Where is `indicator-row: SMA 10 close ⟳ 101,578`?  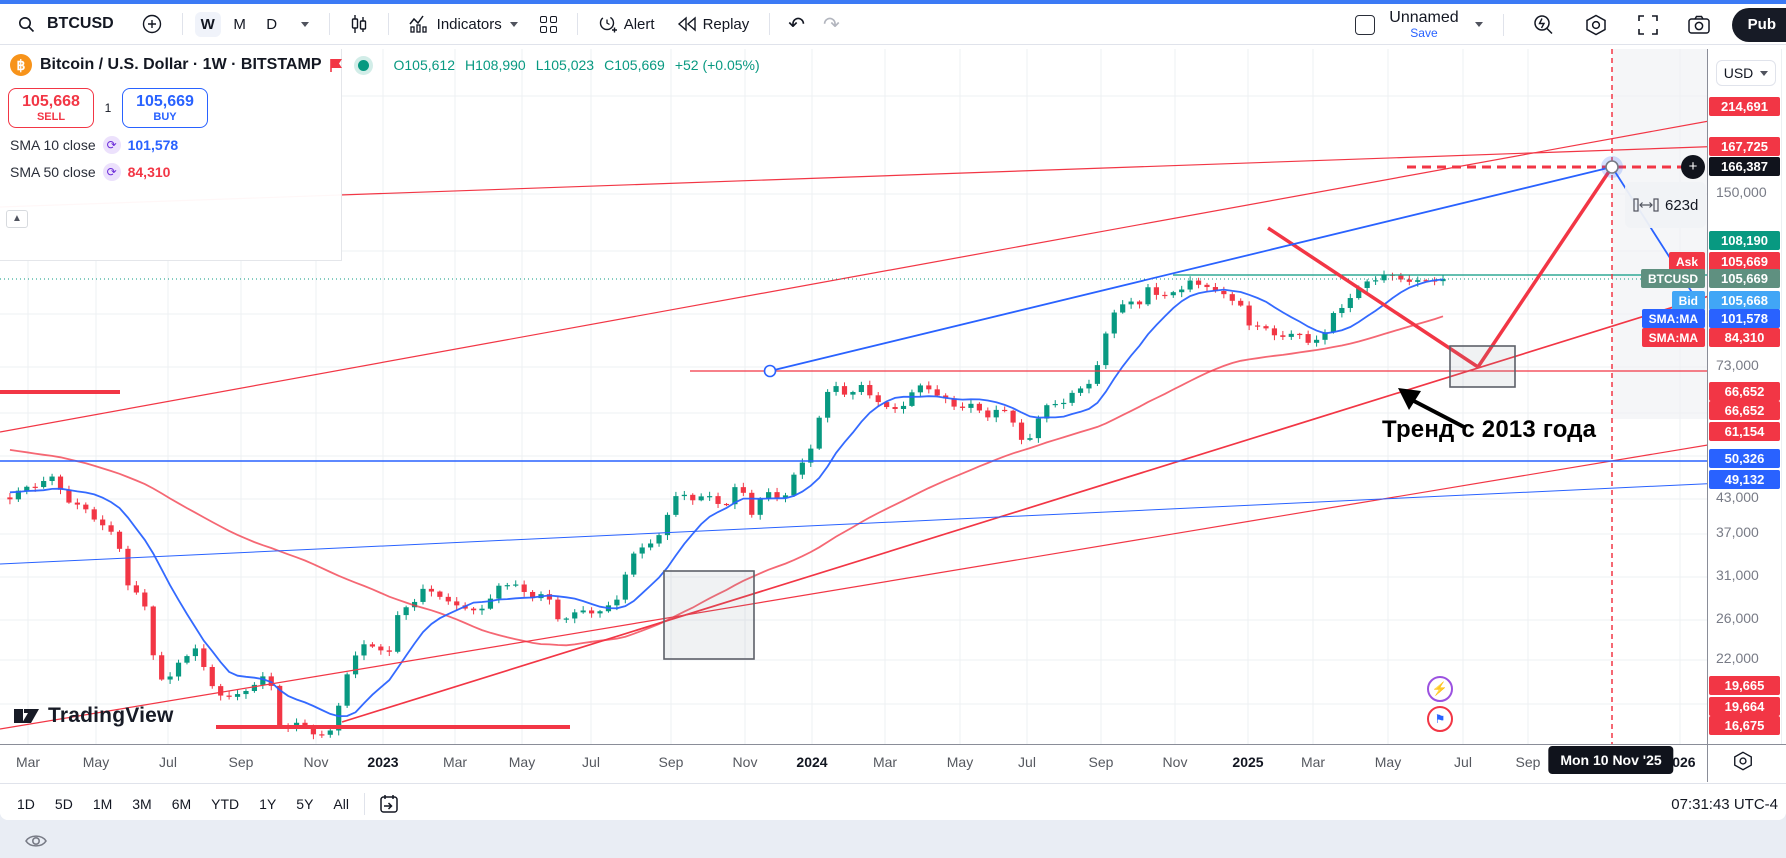 indicator-row: SMA 10 close ⟳ 101,578 is located at coordinates (94, 145).